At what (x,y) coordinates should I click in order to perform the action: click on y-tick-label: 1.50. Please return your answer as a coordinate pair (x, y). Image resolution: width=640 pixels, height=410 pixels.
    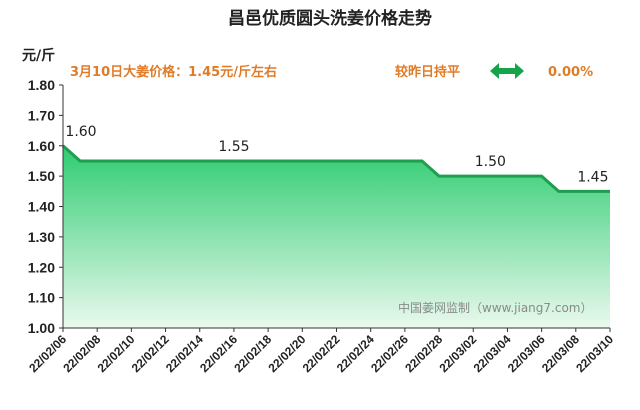
    Looking at the image, I should click on (41, 176).